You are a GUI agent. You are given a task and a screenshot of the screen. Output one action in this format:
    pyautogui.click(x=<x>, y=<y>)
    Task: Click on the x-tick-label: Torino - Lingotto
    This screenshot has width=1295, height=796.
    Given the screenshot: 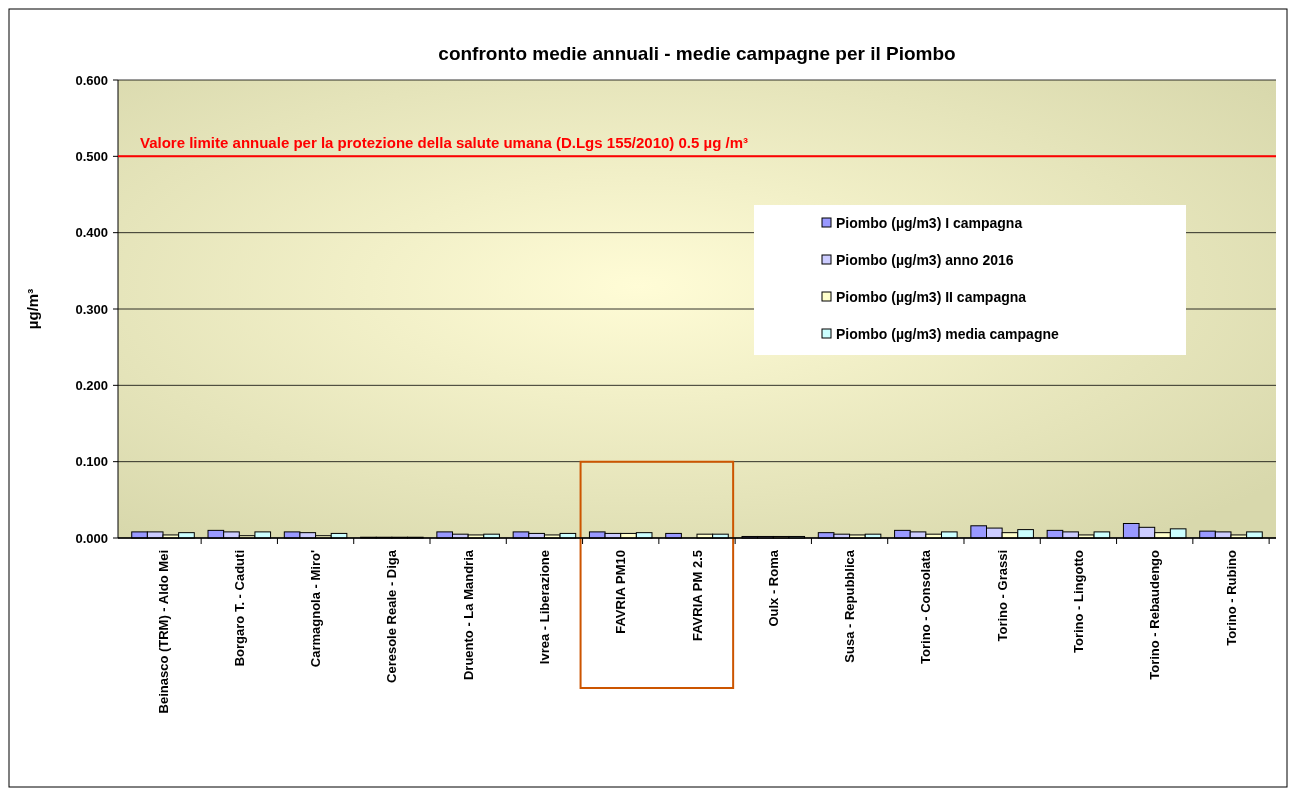 What is the action you would take?
    pyautogui.click(x=1078, y=601)
    